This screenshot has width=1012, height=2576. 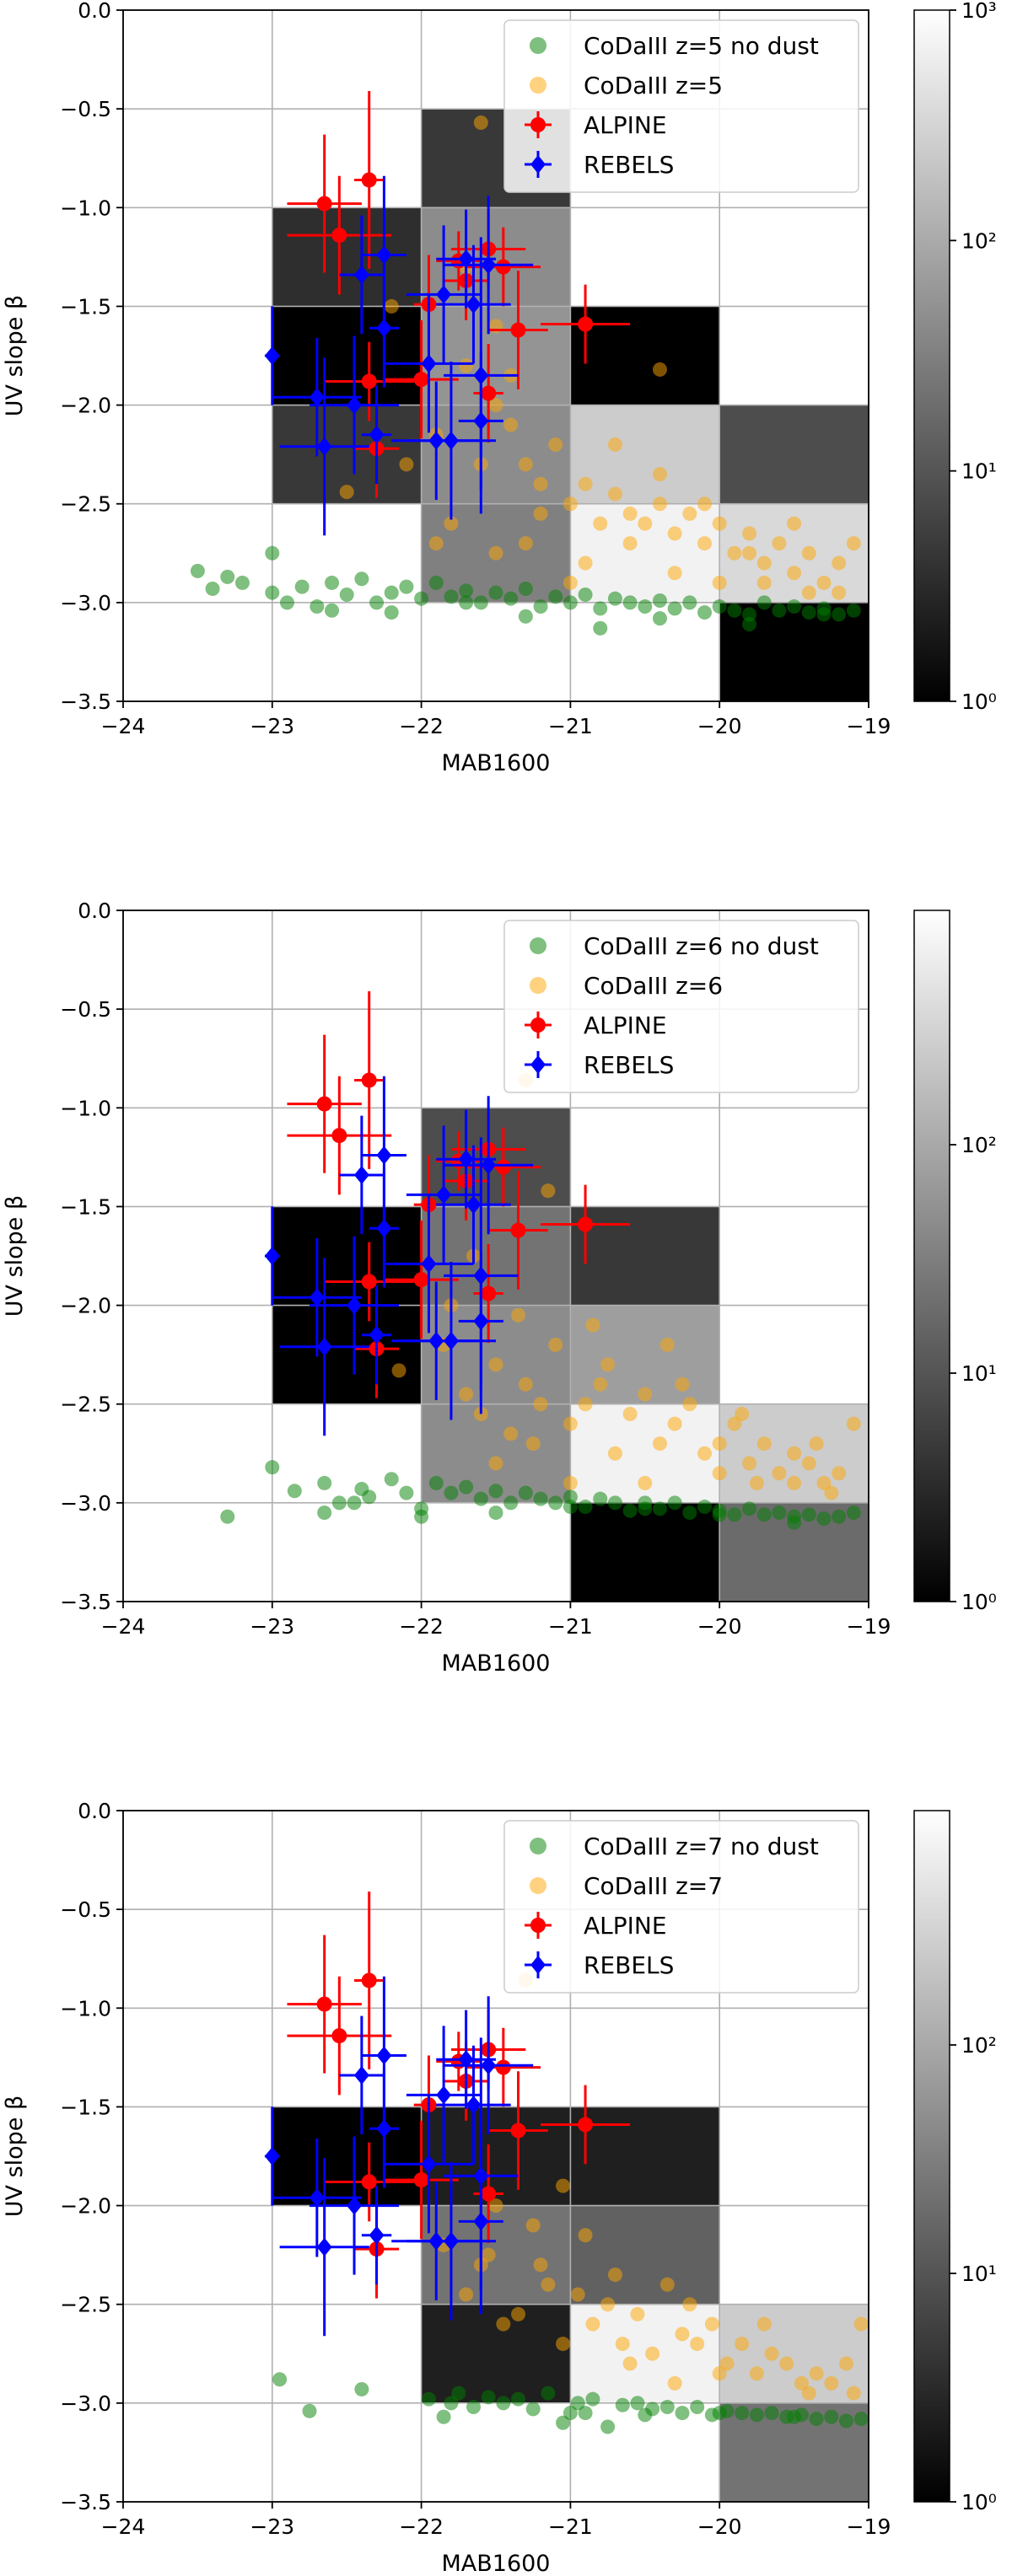 I want to click on x-axis-label: MAB1600, so click(x=495, y=1663).